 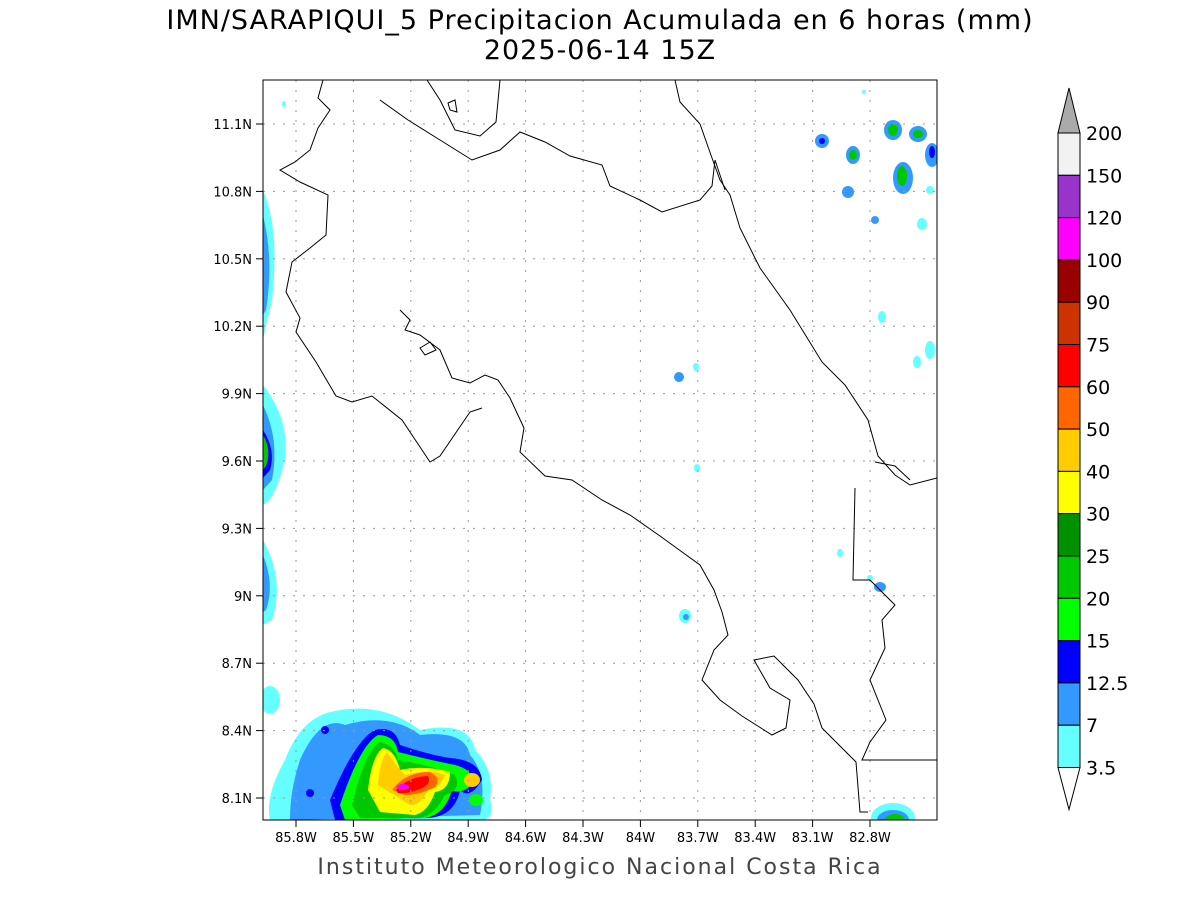 I want to click on lon-tick-label: 84.3W, so click(x=583, y=838).